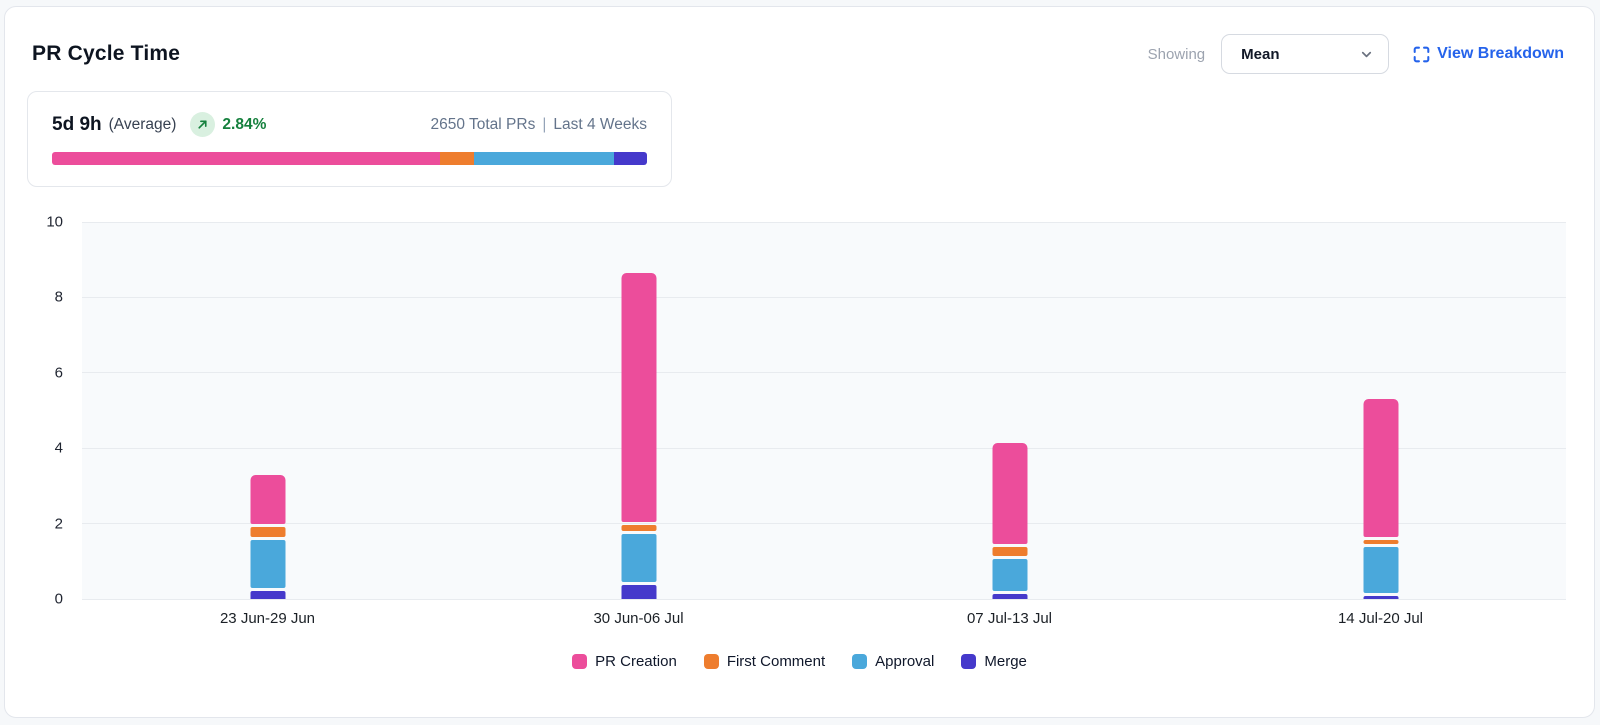  What do you see at coordinates (142, 124) in the screenshot?
I see `average-suffix: (Average)` at bounding box center [142, 124].